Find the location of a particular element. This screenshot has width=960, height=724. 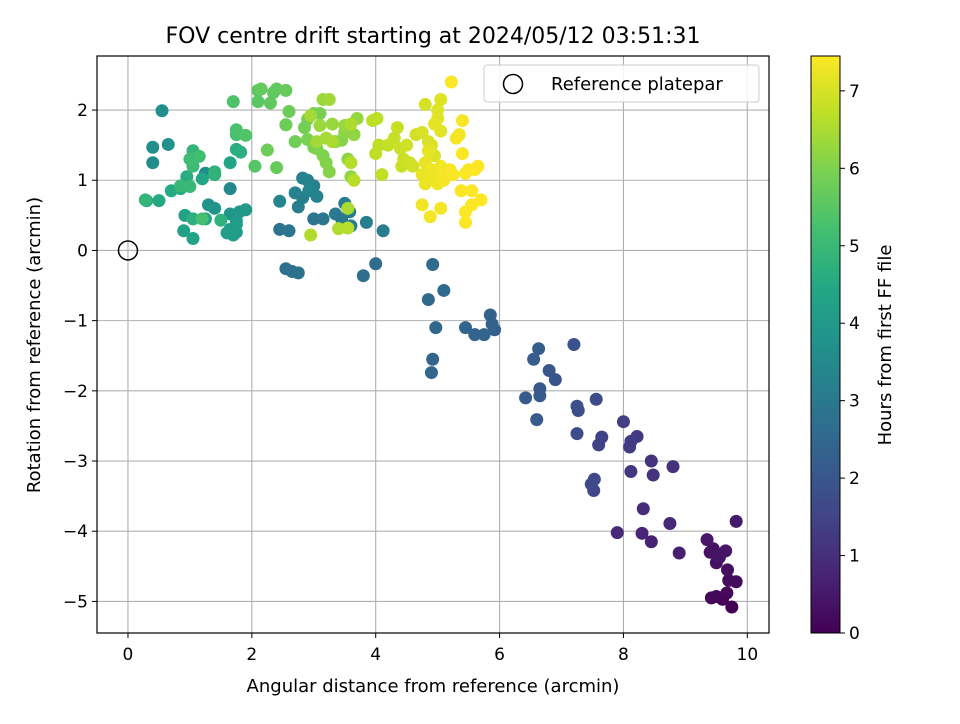

legend: Reference platepar is located at coordinates (621, 83).